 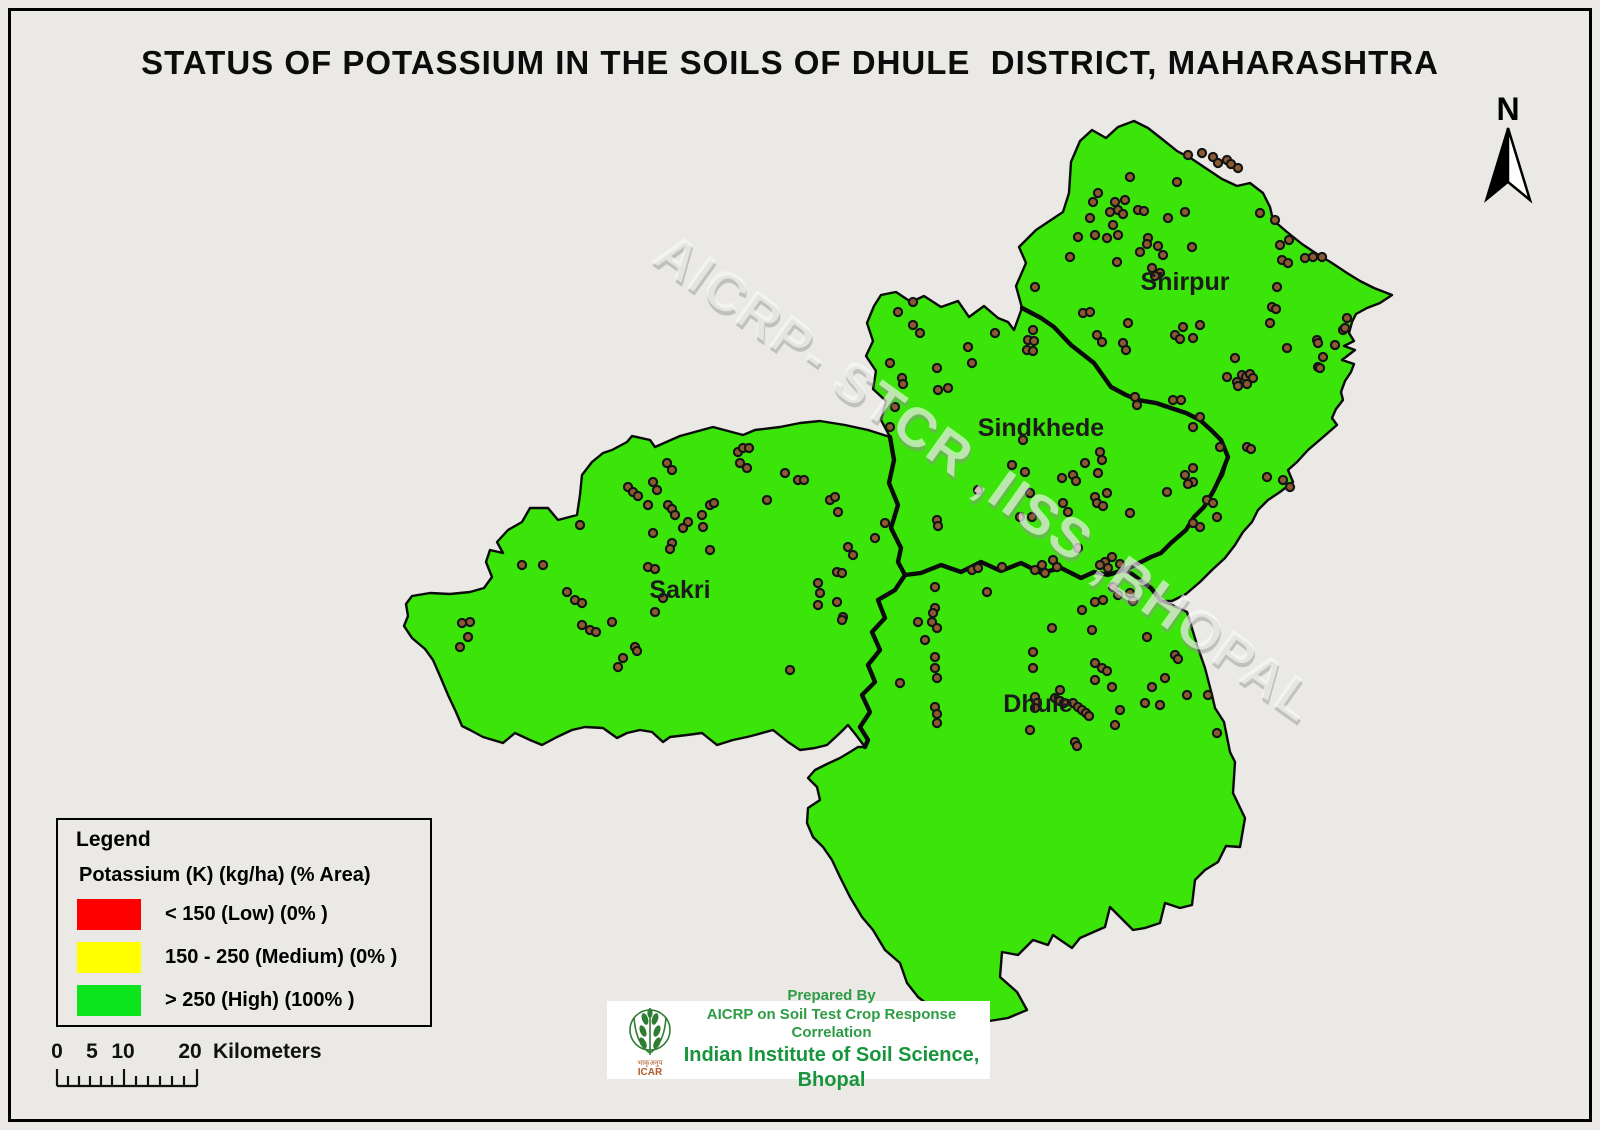 What do you see at coordinates (1185, 282) in the screenshot?
I see `region-label-shirpur: Shirpur` at bounding box center [1185, 282].